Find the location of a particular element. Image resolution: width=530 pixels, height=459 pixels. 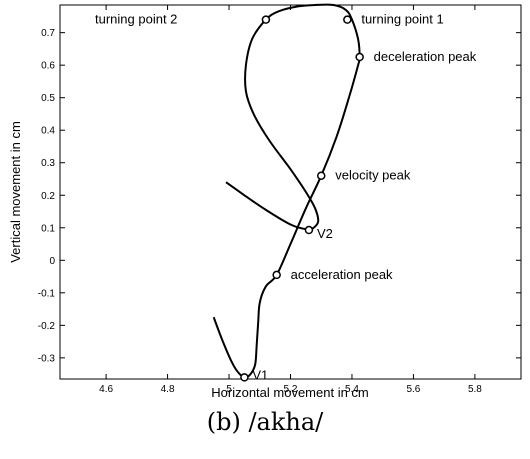

y-axis-label: Vertical movement in cm is located at coordinates (15, 192).